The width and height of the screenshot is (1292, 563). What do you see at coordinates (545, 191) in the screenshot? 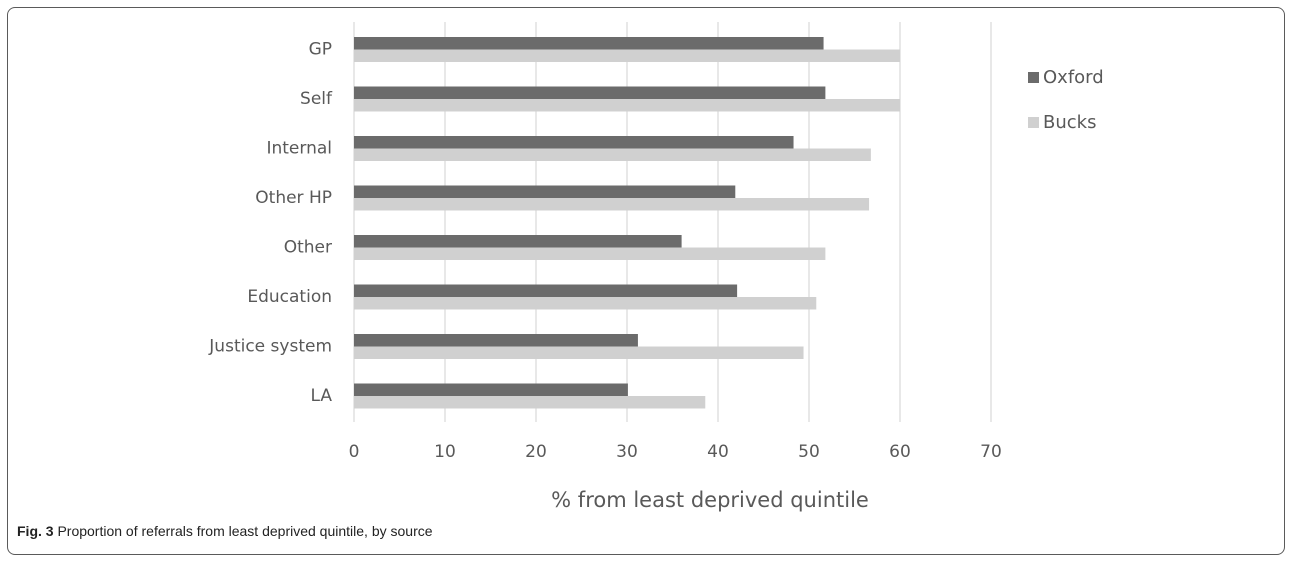
I see `bar-oxford-other-hp` at bounding box center [545, 191].